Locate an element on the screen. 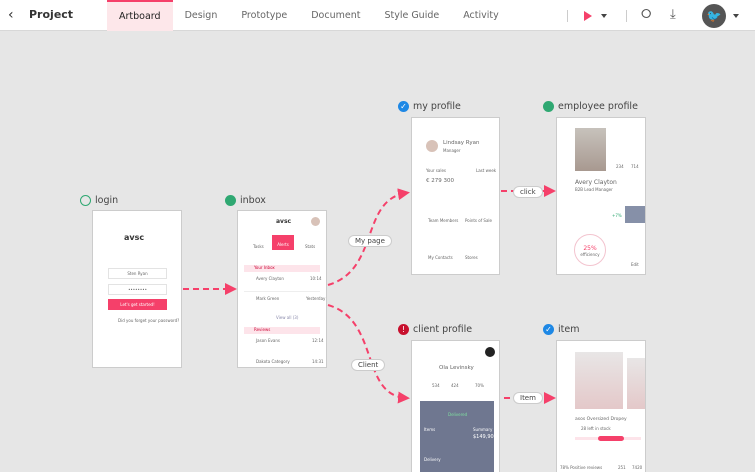 This screenshot has height=472, width=755. tab-prototype: Prototype is located at coordinates (264, 15).